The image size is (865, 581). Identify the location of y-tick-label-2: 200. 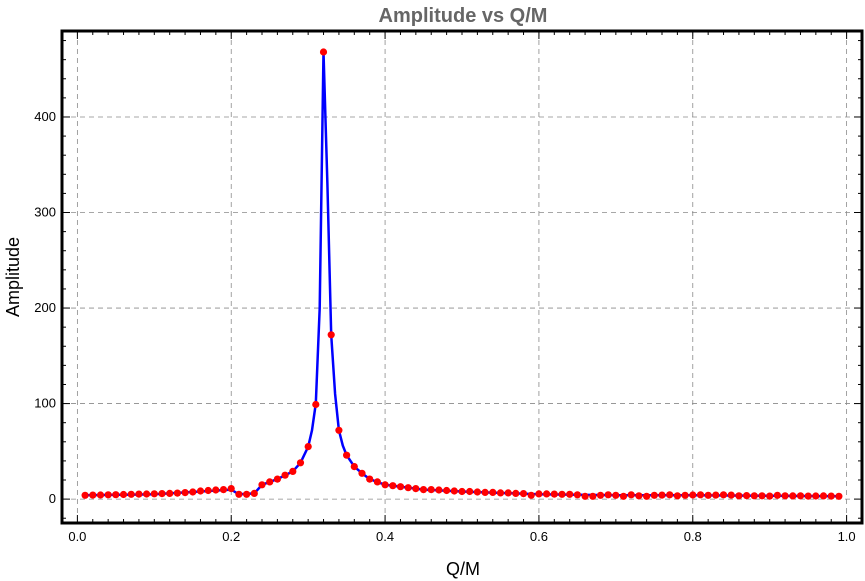
(45, 307).